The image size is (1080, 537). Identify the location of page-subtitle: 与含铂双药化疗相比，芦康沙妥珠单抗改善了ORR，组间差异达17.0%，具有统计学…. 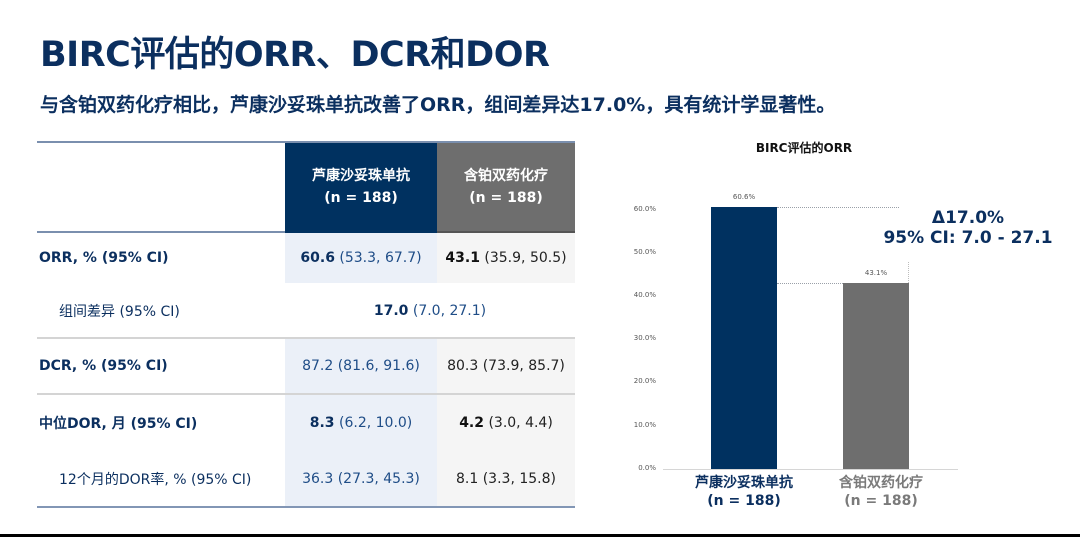
(438, 105).